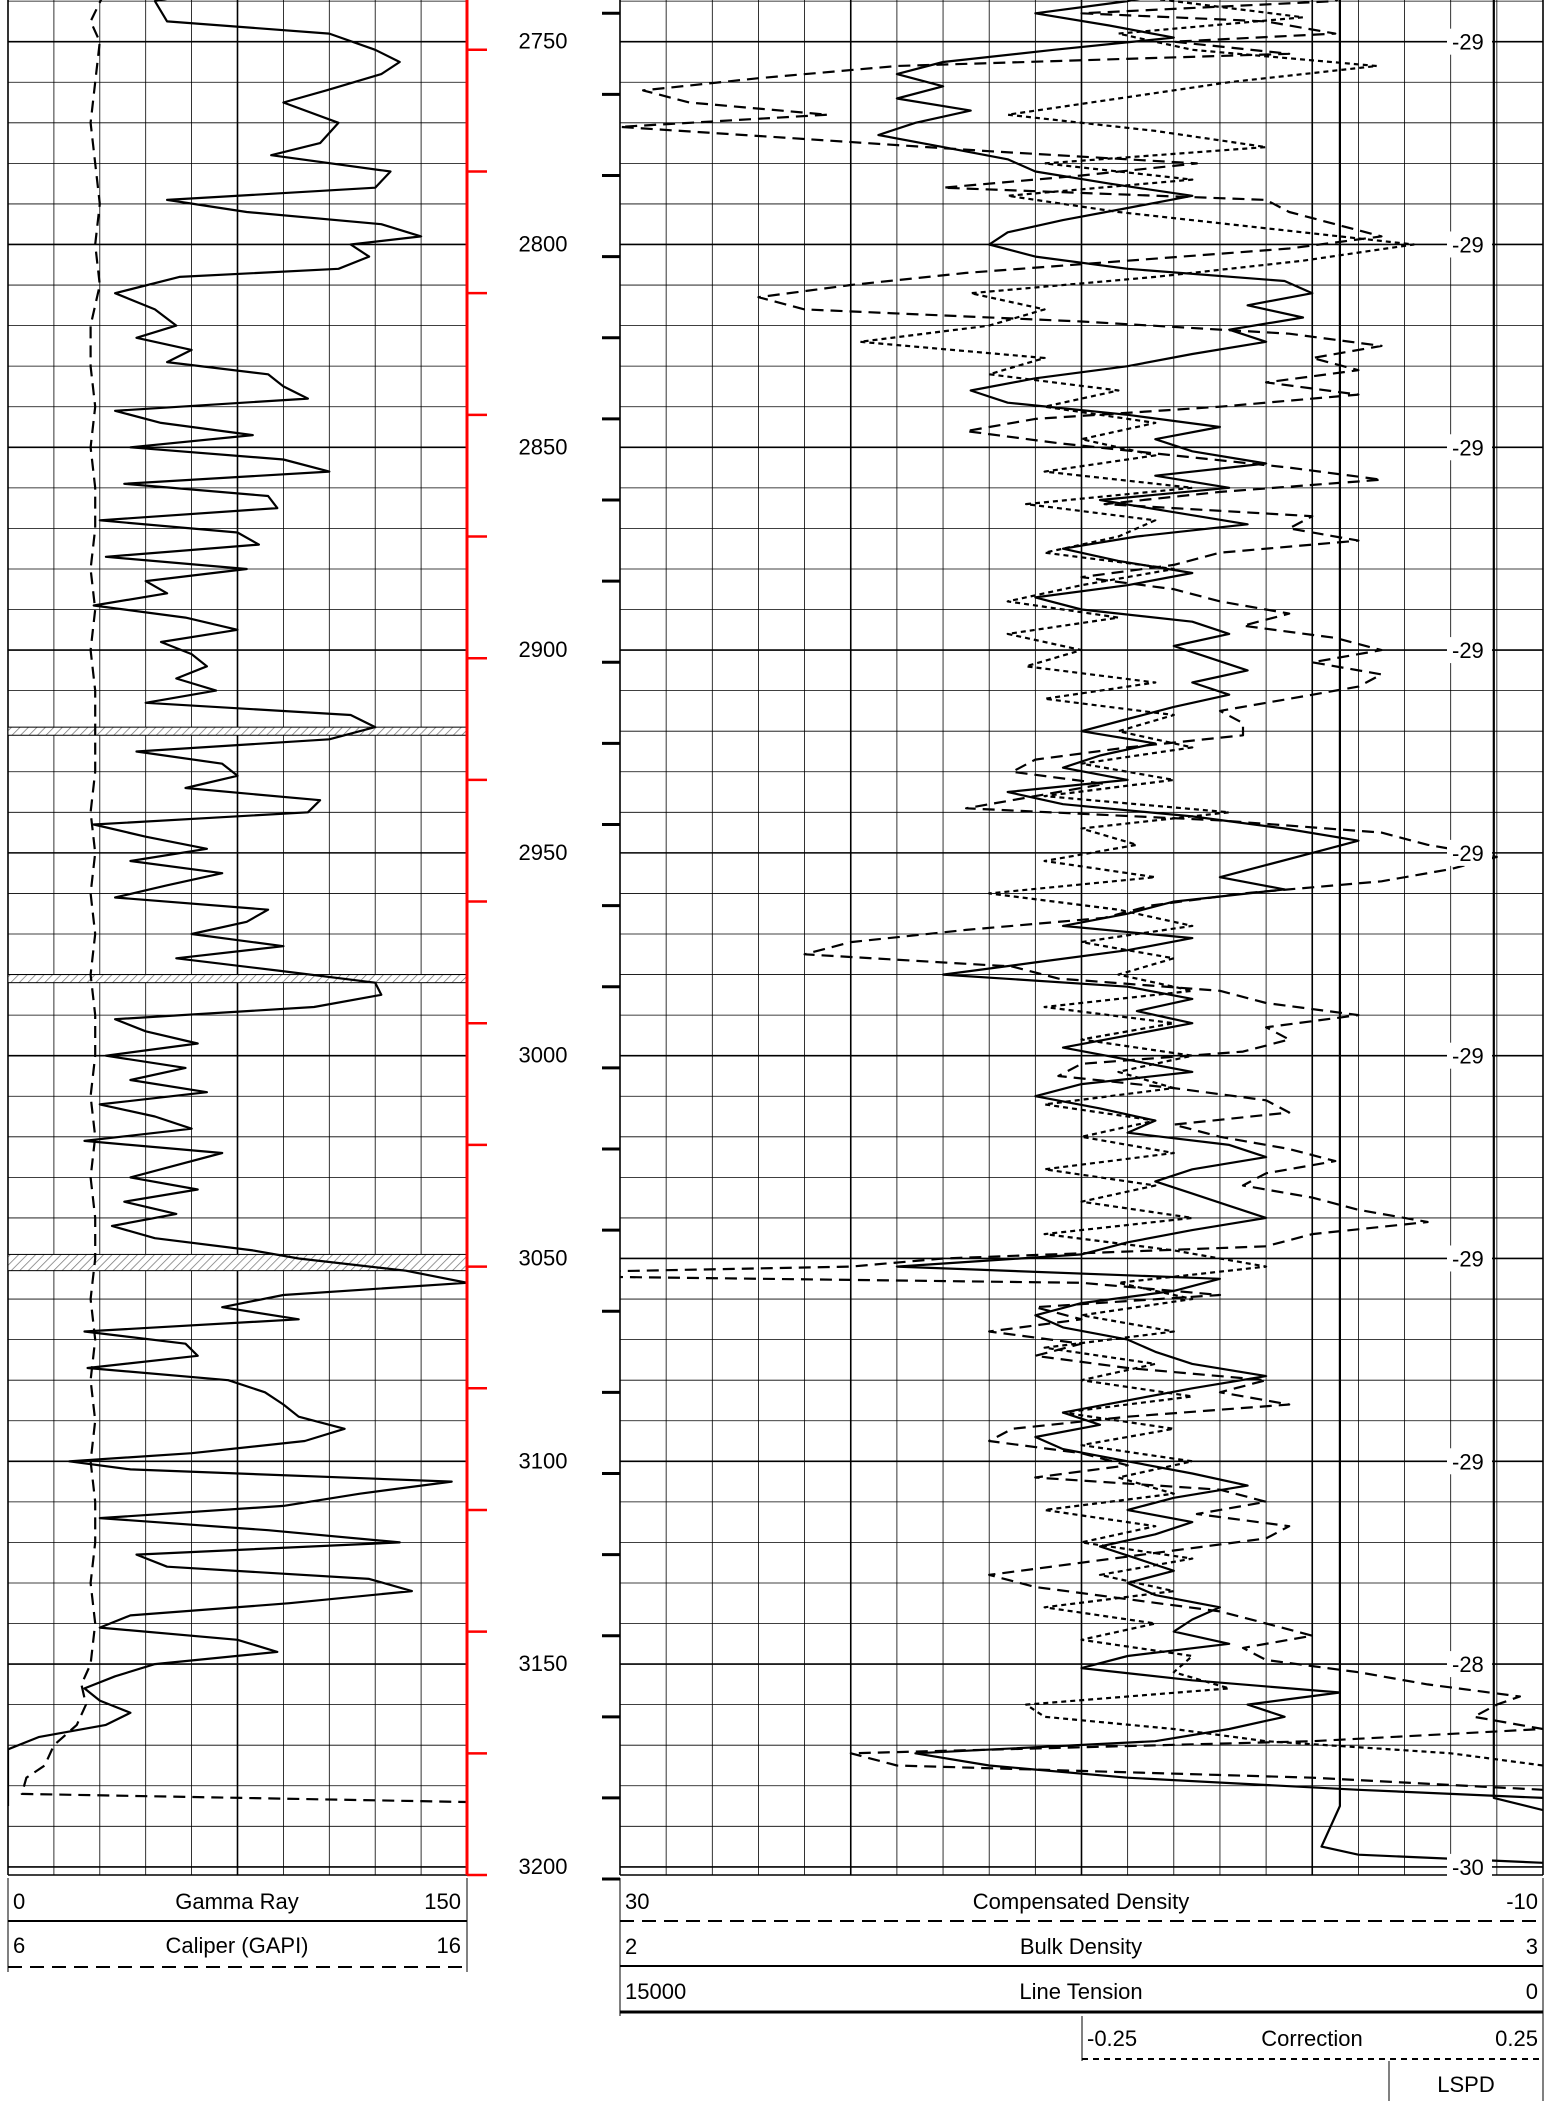 The image size is (1554, 2101). I want to click on depth-label: 3150, so click(543, 1663).